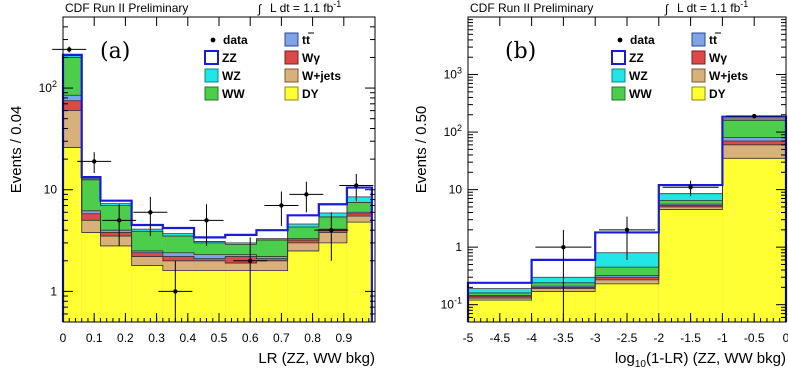  What do you see at coordinates (451, 304) in the screenshot?
I see `y-tick-label: 10⁻¹` at bounding box center [451, 304].